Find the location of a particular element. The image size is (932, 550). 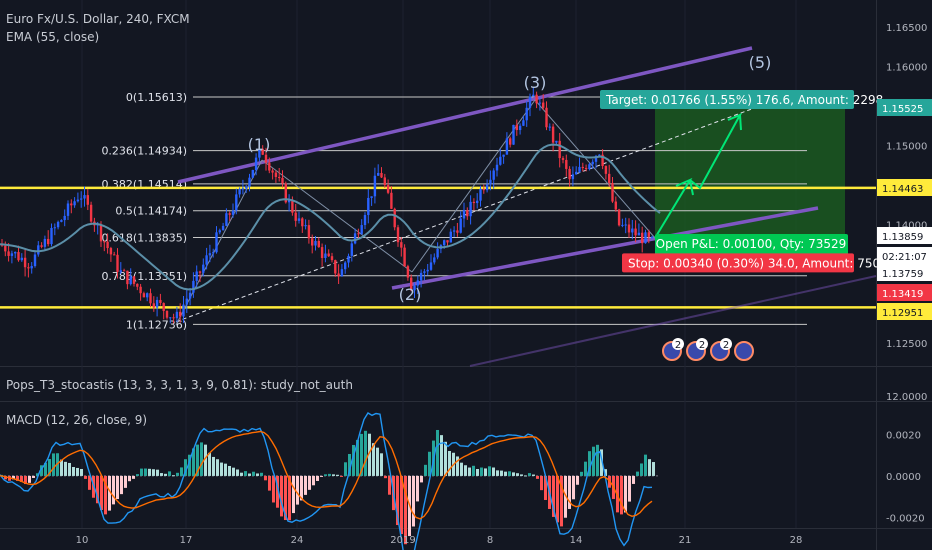

x-tick-label: 28 is located at coordinates (796, 540).